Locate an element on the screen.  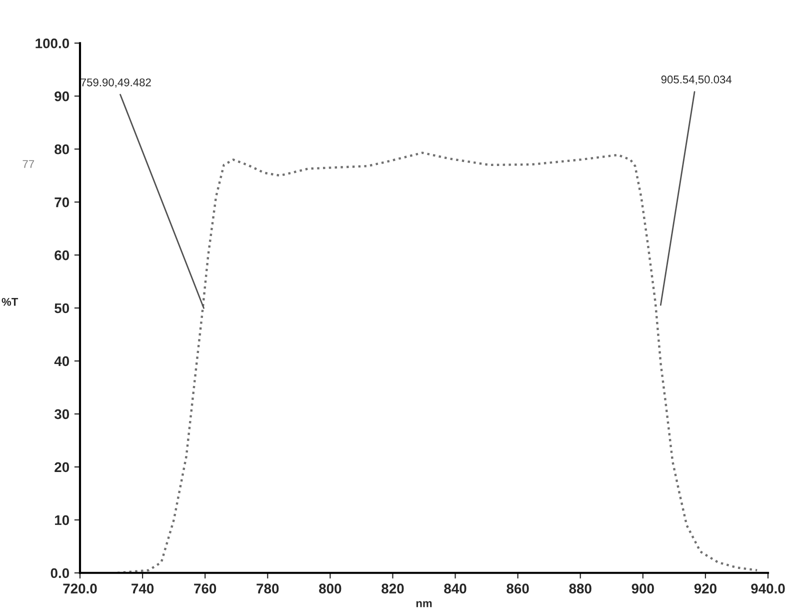
x-axis-title: nm is located at coordinates (424, 604).